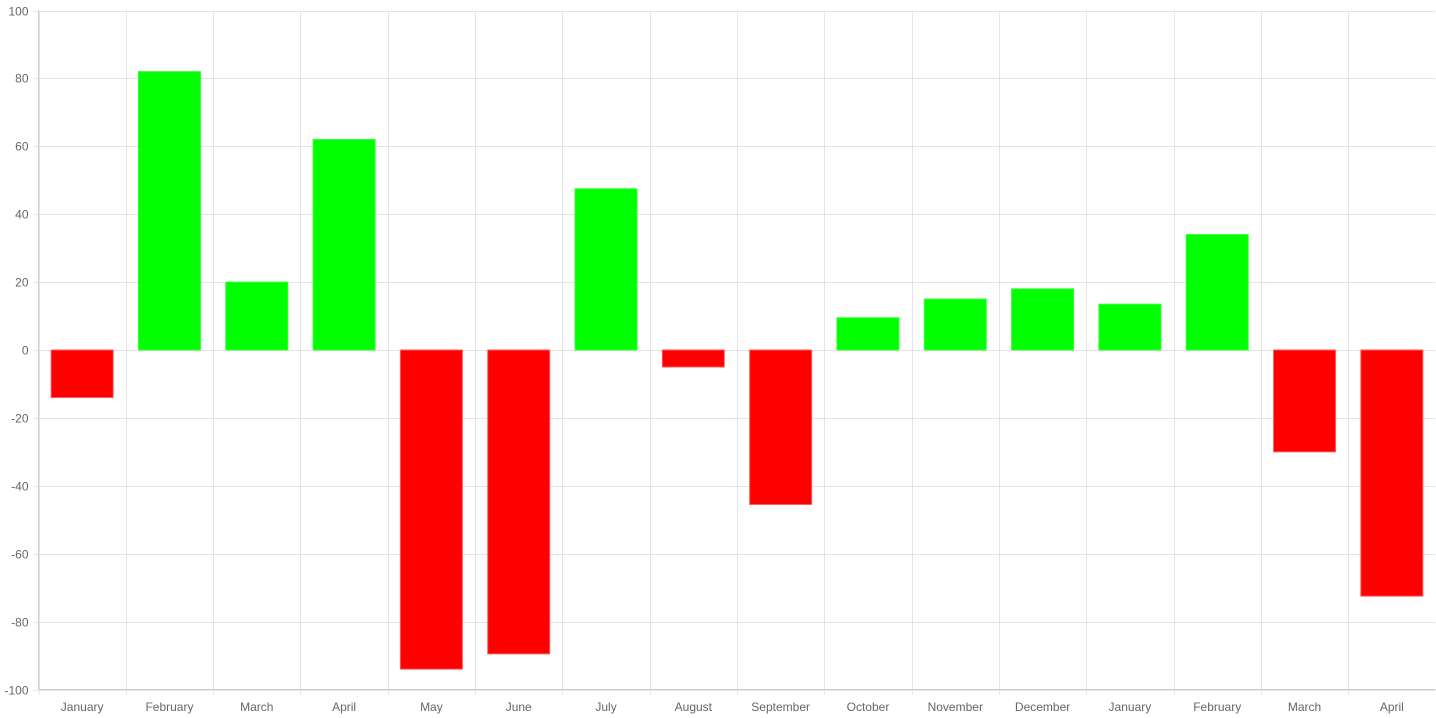 Image resolution: width=1436 pixels, height=718 pixels. Describe the element at coordinates (25, 351) in the screenshot. I see `y-tick-label: 0` at that location.